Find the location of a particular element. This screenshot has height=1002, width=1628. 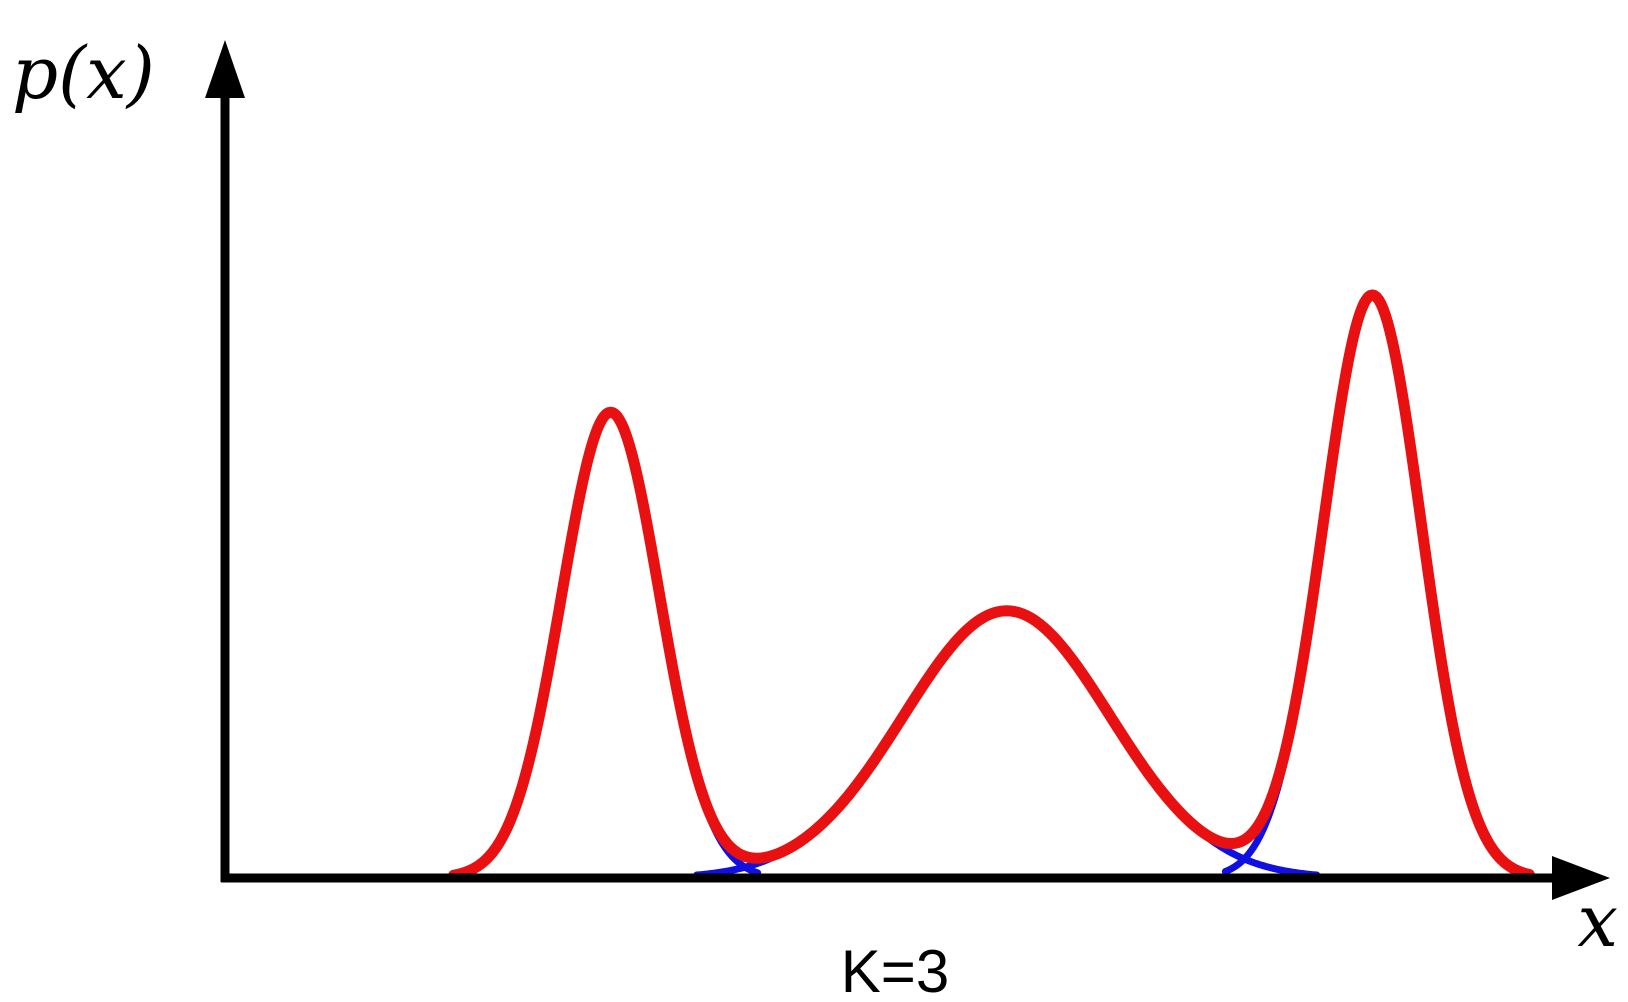

chart-caption: K=3 is located at coordinates (895, 970).